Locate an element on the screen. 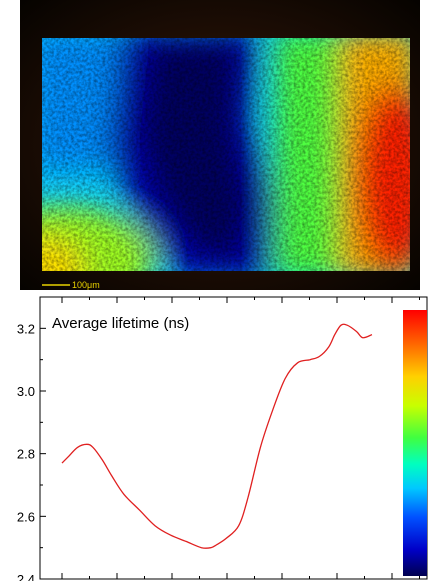 This screenshot has width=430, height=581. y-axis: 2.4 2.6 2.8 3.0 3.2 is located at coordinates (31, 451).